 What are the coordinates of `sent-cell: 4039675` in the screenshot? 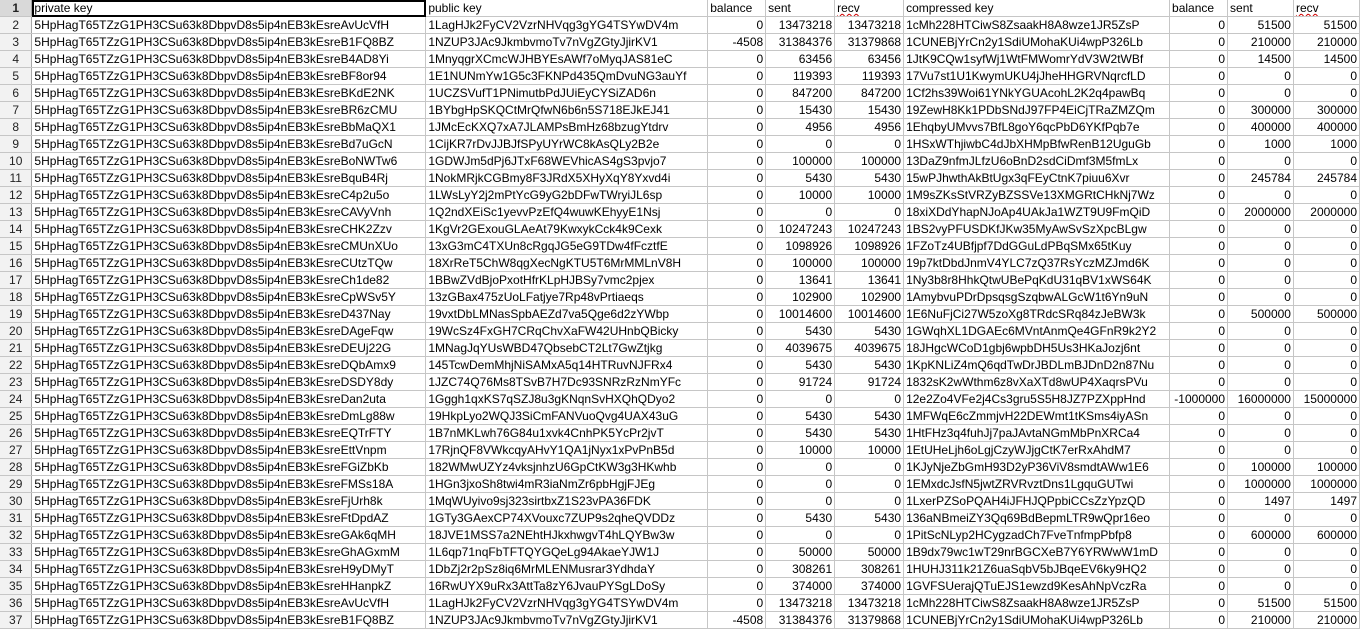 It's located at (800, 348).